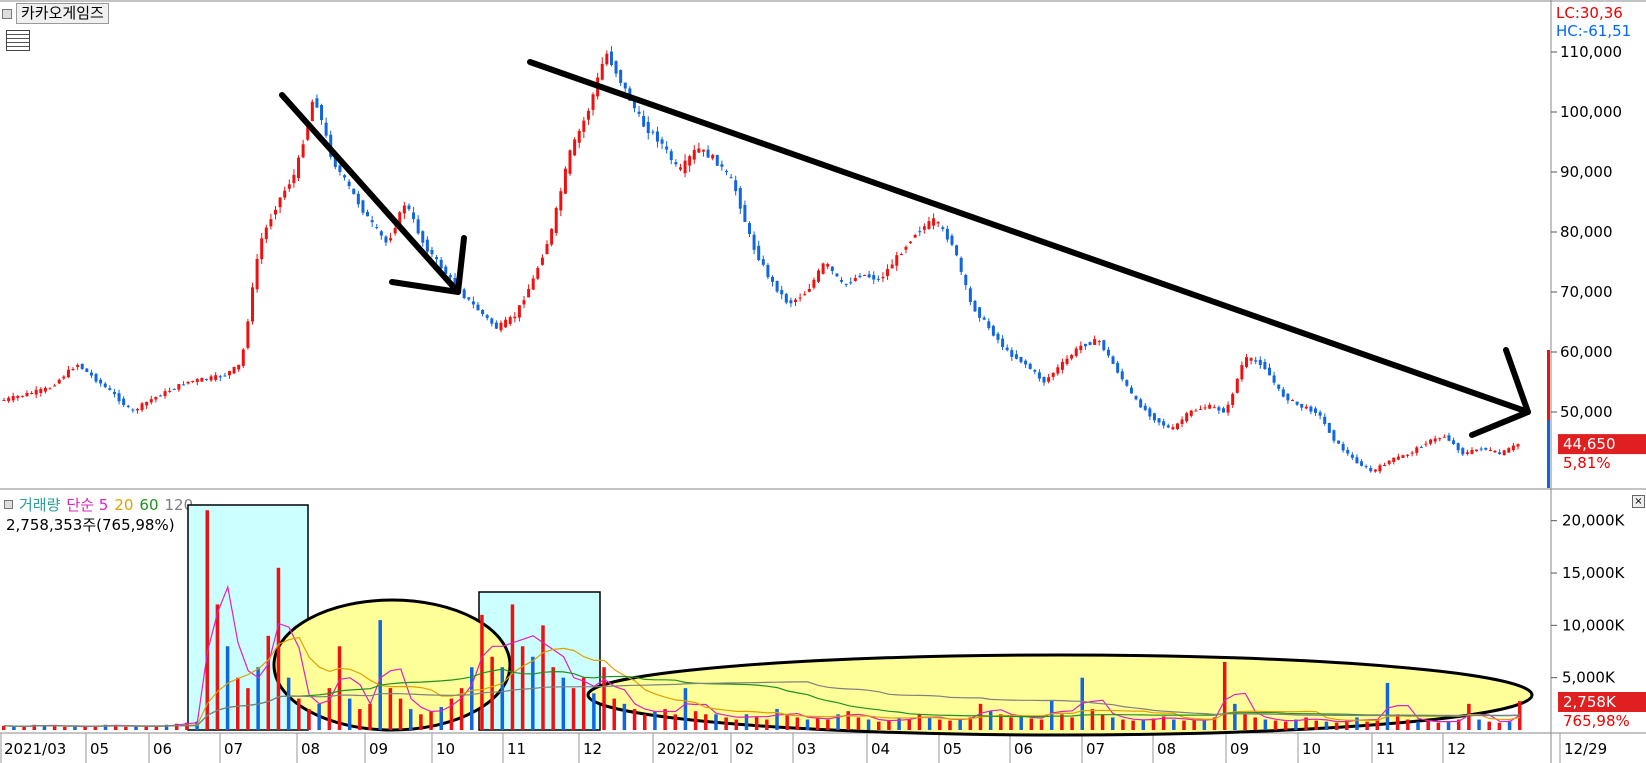 The height and width of the screenshot is (763, 1646). I want to click on volume-panel-menu-icon, so click(8, 504).